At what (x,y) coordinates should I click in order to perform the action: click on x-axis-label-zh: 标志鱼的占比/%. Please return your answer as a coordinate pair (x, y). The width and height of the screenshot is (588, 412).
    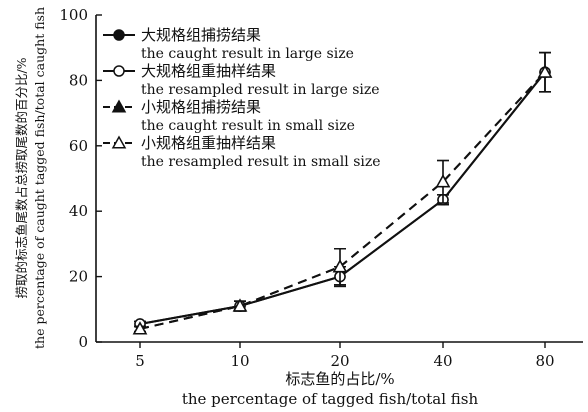
    Looking at the image, I should click on (339, 379).